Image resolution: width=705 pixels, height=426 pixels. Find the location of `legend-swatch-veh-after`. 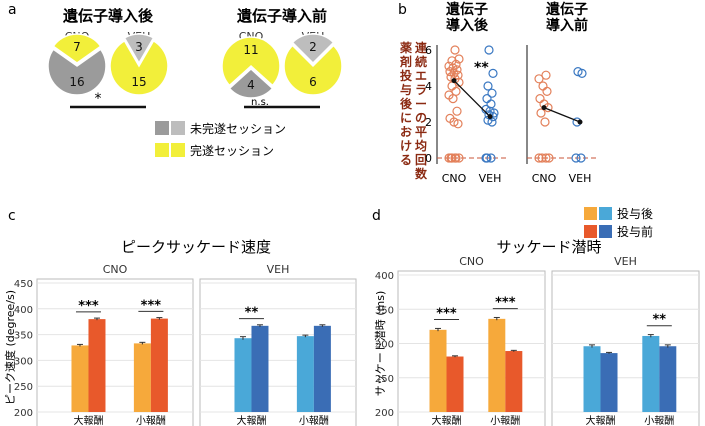

legend-swatch-veh-after is located at coordinates (605, 213).